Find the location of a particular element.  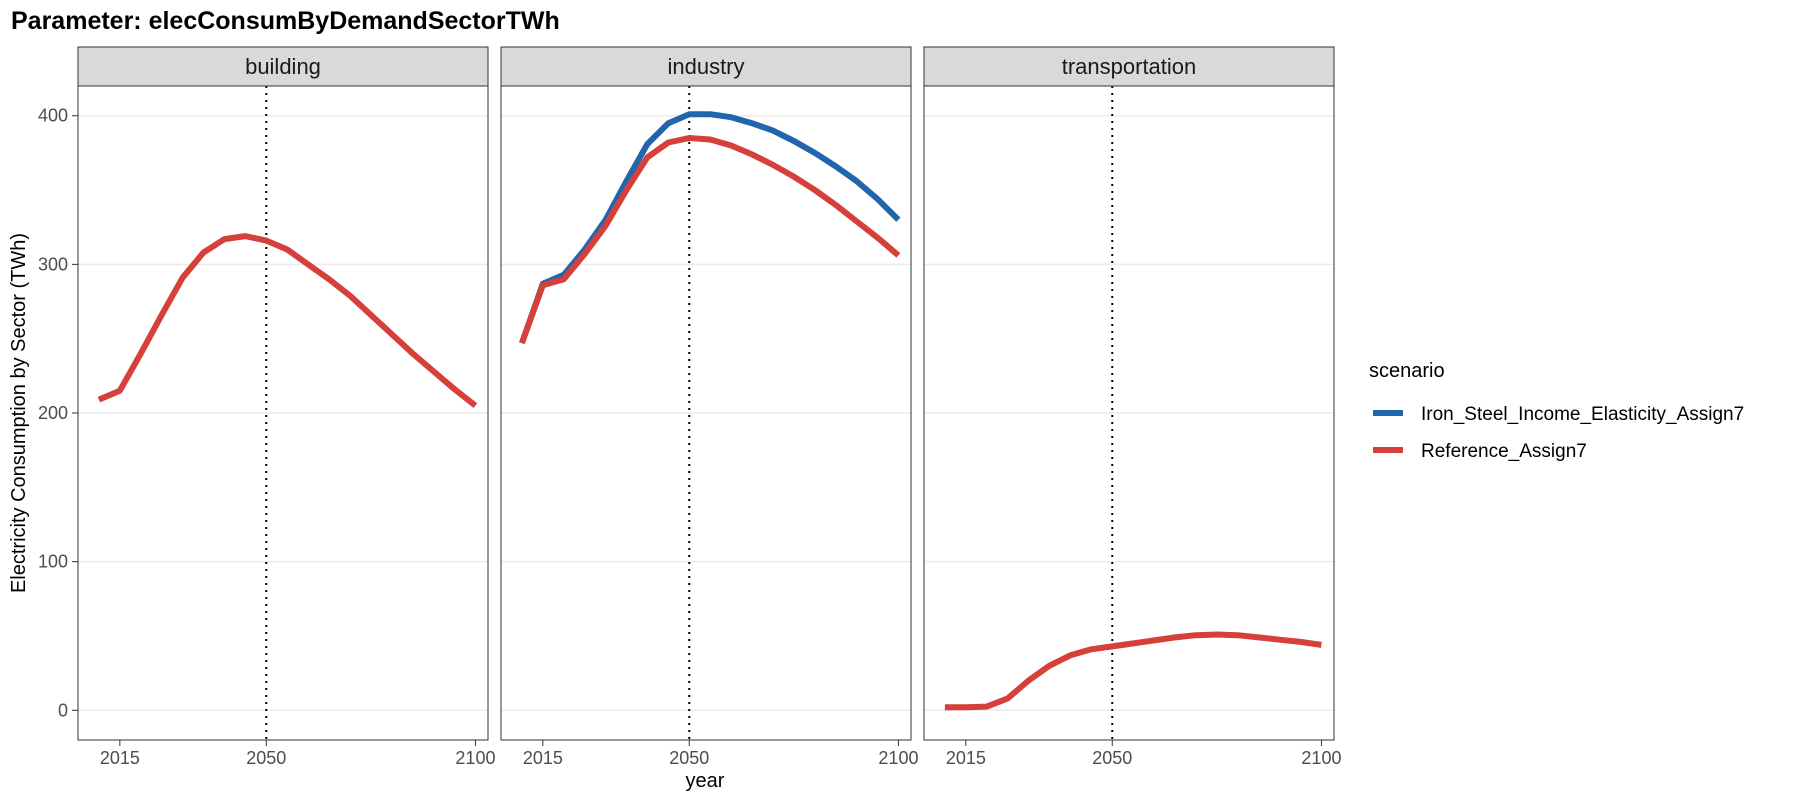

y-tick-label: 0 is located at coordinates (63, 710).